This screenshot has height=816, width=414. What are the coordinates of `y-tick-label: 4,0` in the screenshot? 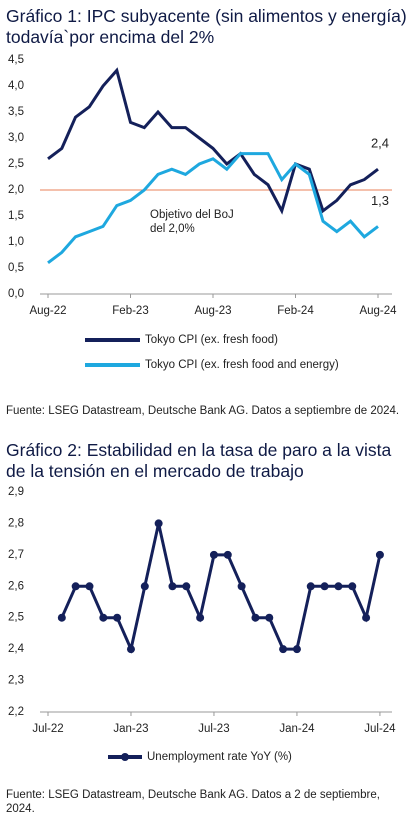 It's located at (16, 86).